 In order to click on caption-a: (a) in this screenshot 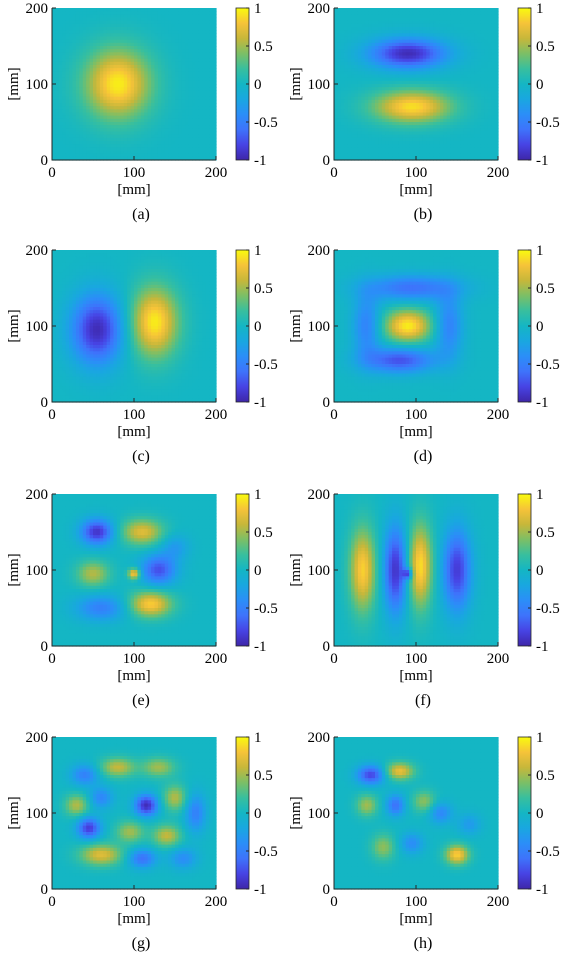, I will do `click(141, 215)`.